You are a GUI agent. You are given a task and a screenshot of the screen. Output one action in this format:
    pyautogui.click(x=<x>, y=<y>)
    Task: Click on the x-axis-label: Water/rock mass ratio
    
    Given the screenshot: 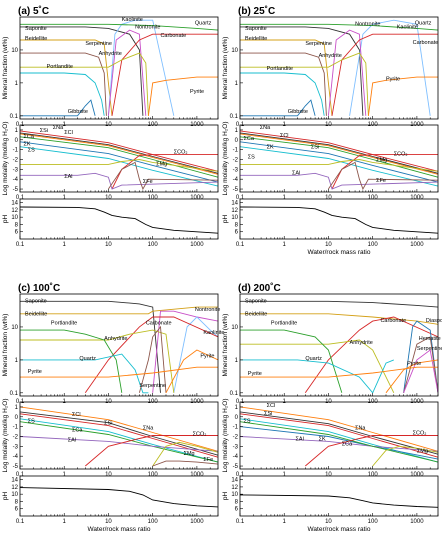 What is the action you would take?
    pyautogui.click(x=339, y=252)
    